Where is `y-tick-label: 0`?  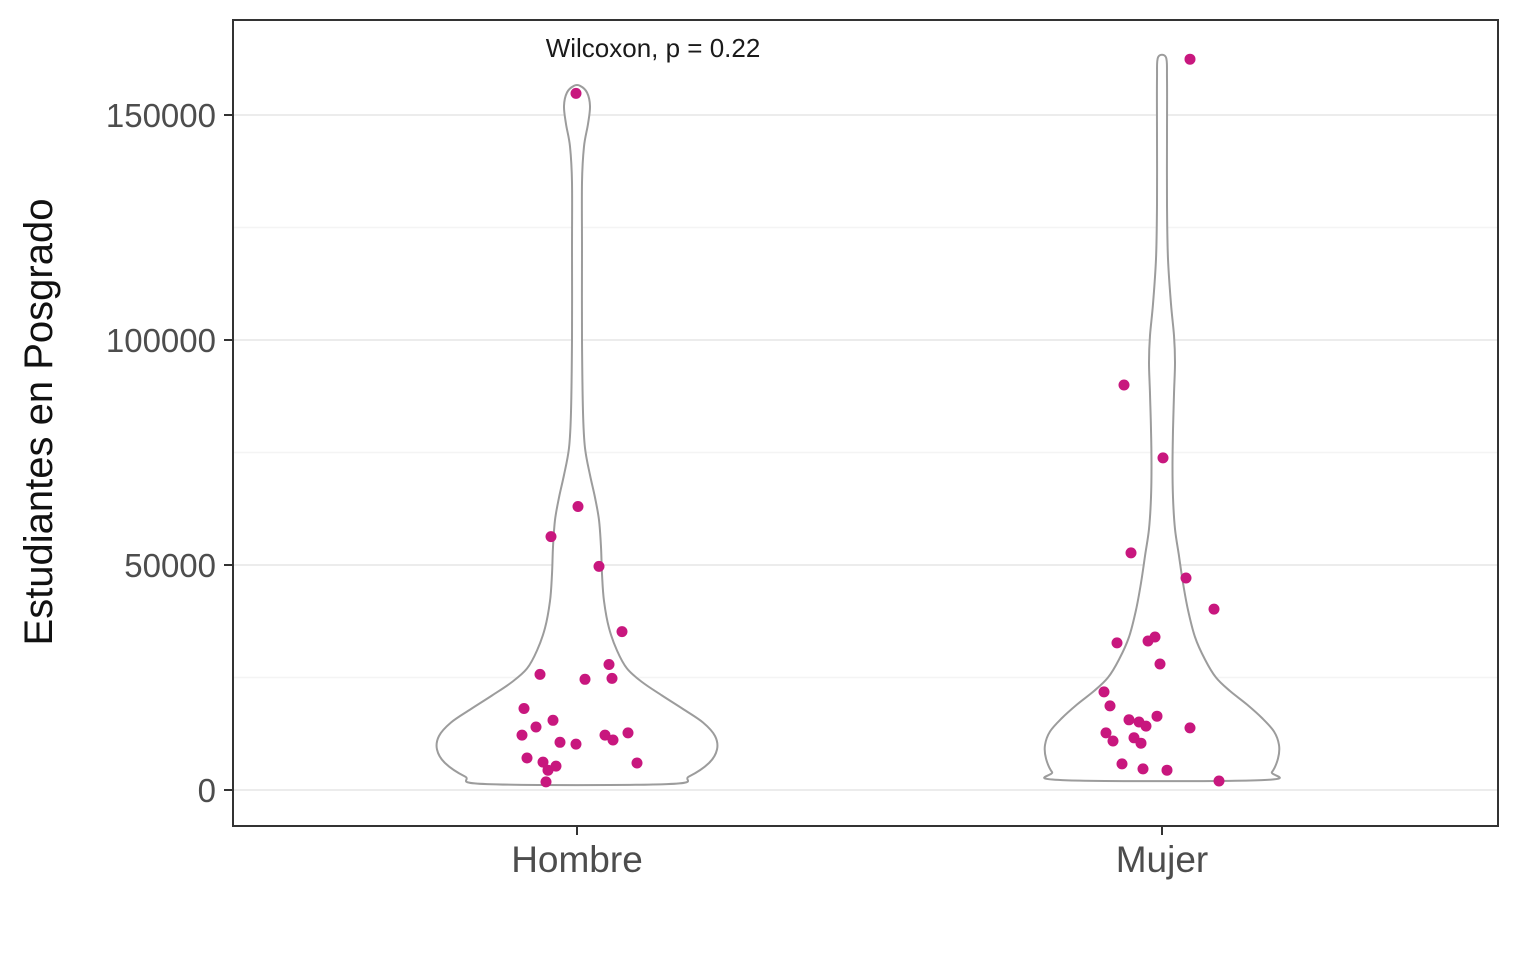 y-tick-label: 0 is located at coordinates (207, 790).